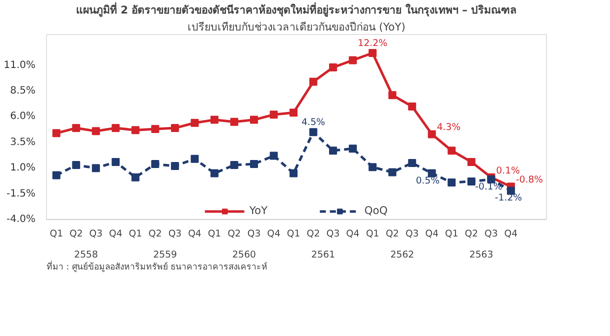 Image resolution: width=610 pixels, height=336 pixels. I want to click on data-label: 12.2%, so click(373, 43).